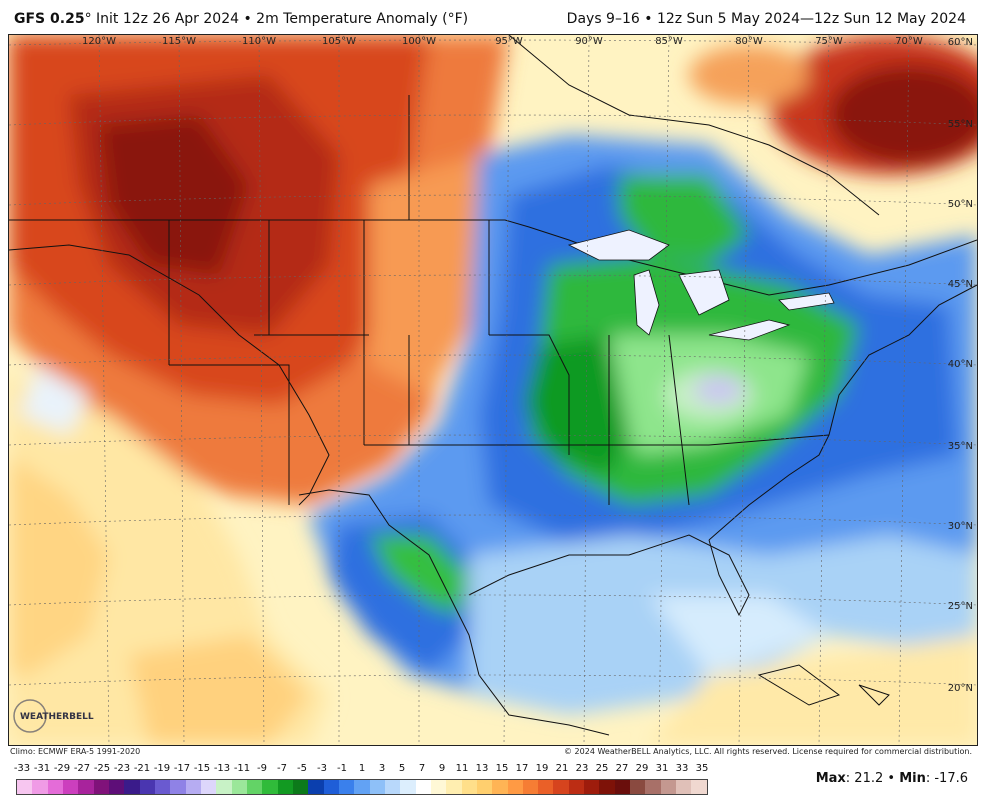 The width and height of the screenshot is (984, 808). Describe the element at coordinates (642, 768) in the screenshot. I see `scale-tick: 29` at that location.